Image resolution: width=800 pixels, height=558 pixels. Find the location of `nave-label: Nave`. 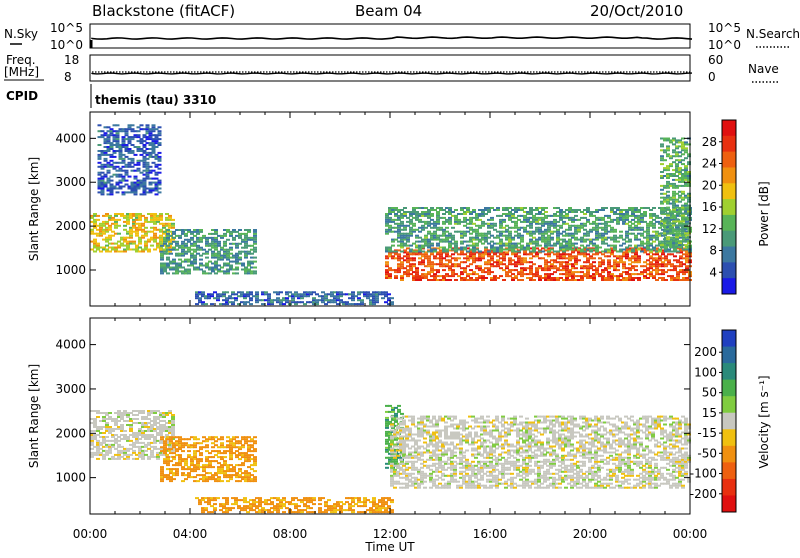

nave-label: Nave is located at coordinates (763, 69).